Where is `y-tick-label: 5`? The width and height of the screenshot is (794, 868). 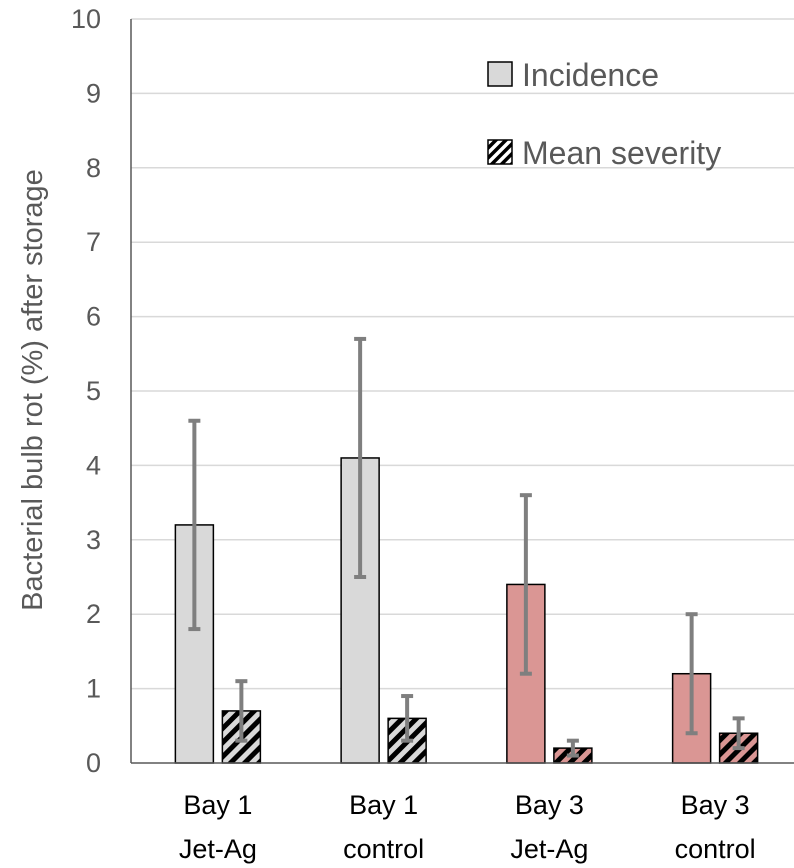 y-tick-label: 5 is located at coordinates (93, 391).